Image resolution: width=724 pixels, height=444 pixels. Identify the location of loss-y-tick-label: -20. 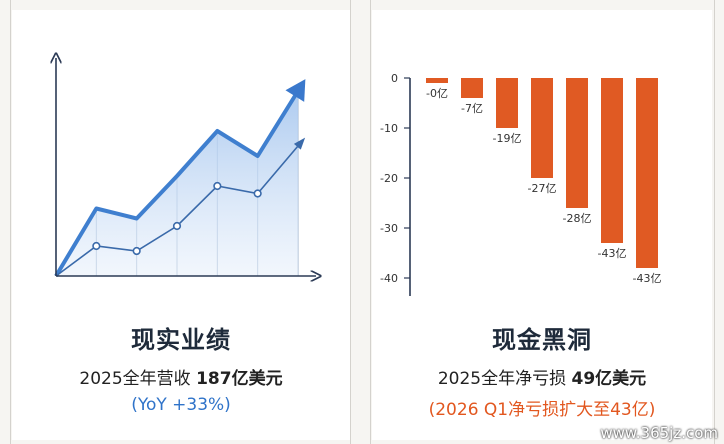
(389, 178).